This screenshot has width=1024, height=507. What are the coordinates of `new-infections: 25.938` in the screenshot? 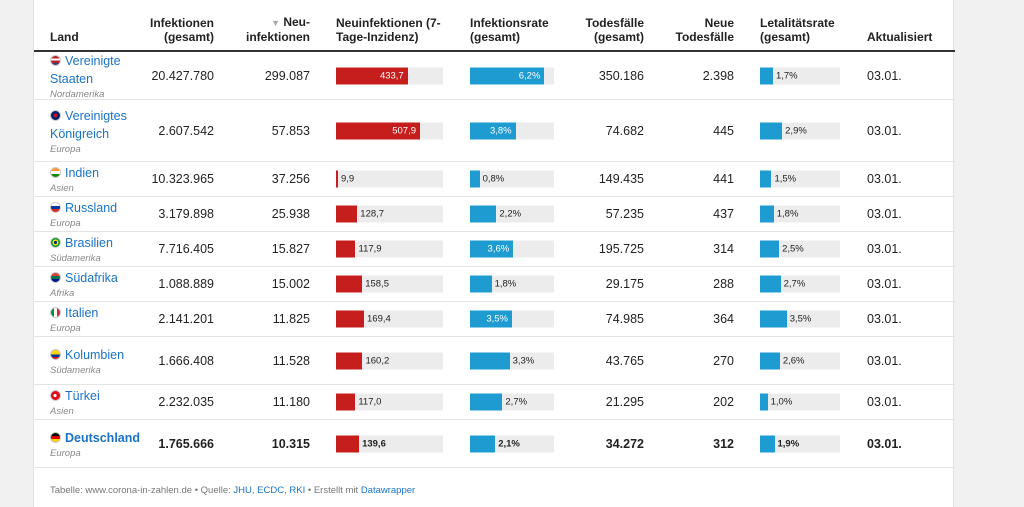 It's located at (290, 214).